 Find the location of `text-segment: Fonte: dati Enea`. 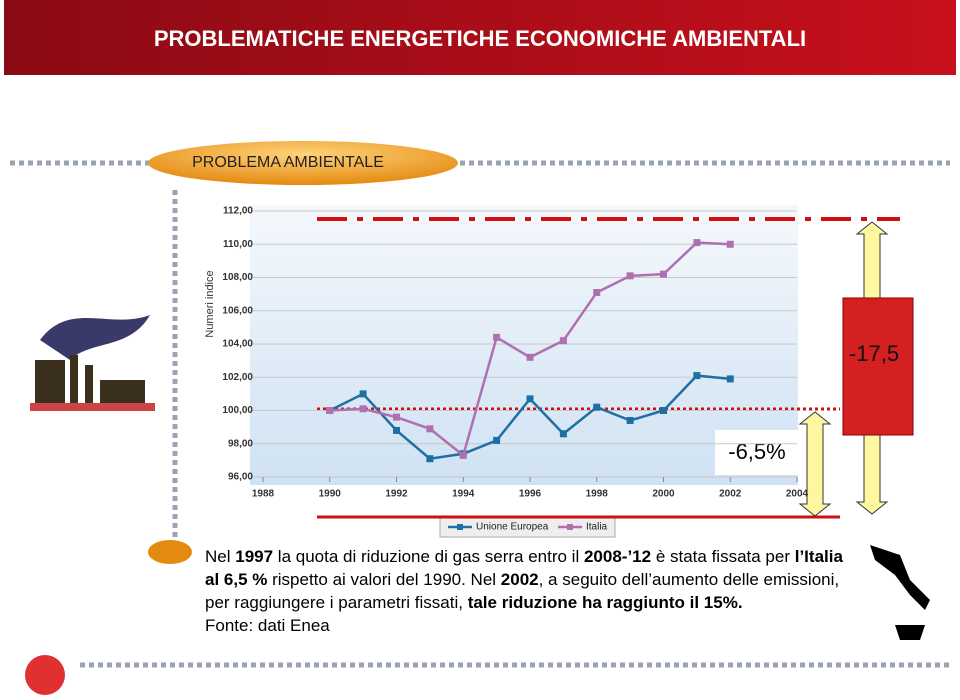

text-segment: Fonte: dati Enea is located at coordinates (267, 625).